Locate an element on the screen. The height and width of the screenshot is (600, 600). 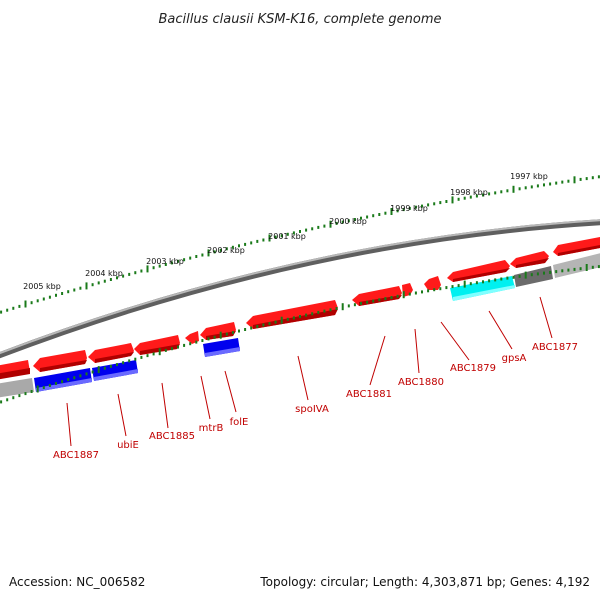
scale-label-2001: 2001 kbp is located at coordinates (287, 236).